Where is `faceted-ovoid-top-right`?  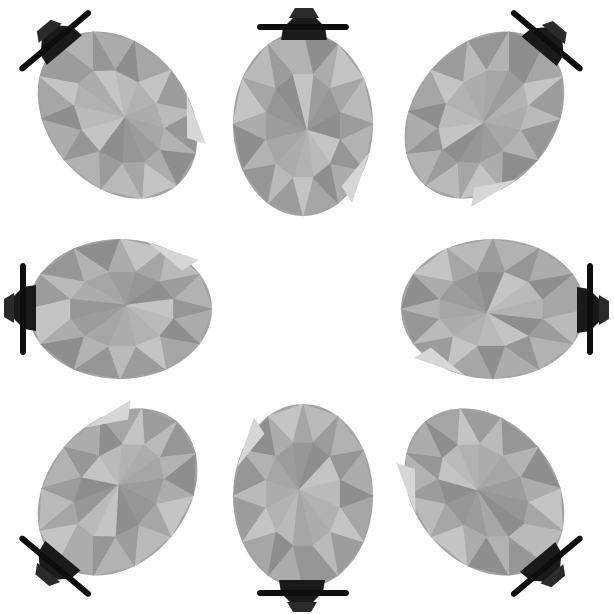 faceted-ovoid-top-right is located at coordinates (493, 108).